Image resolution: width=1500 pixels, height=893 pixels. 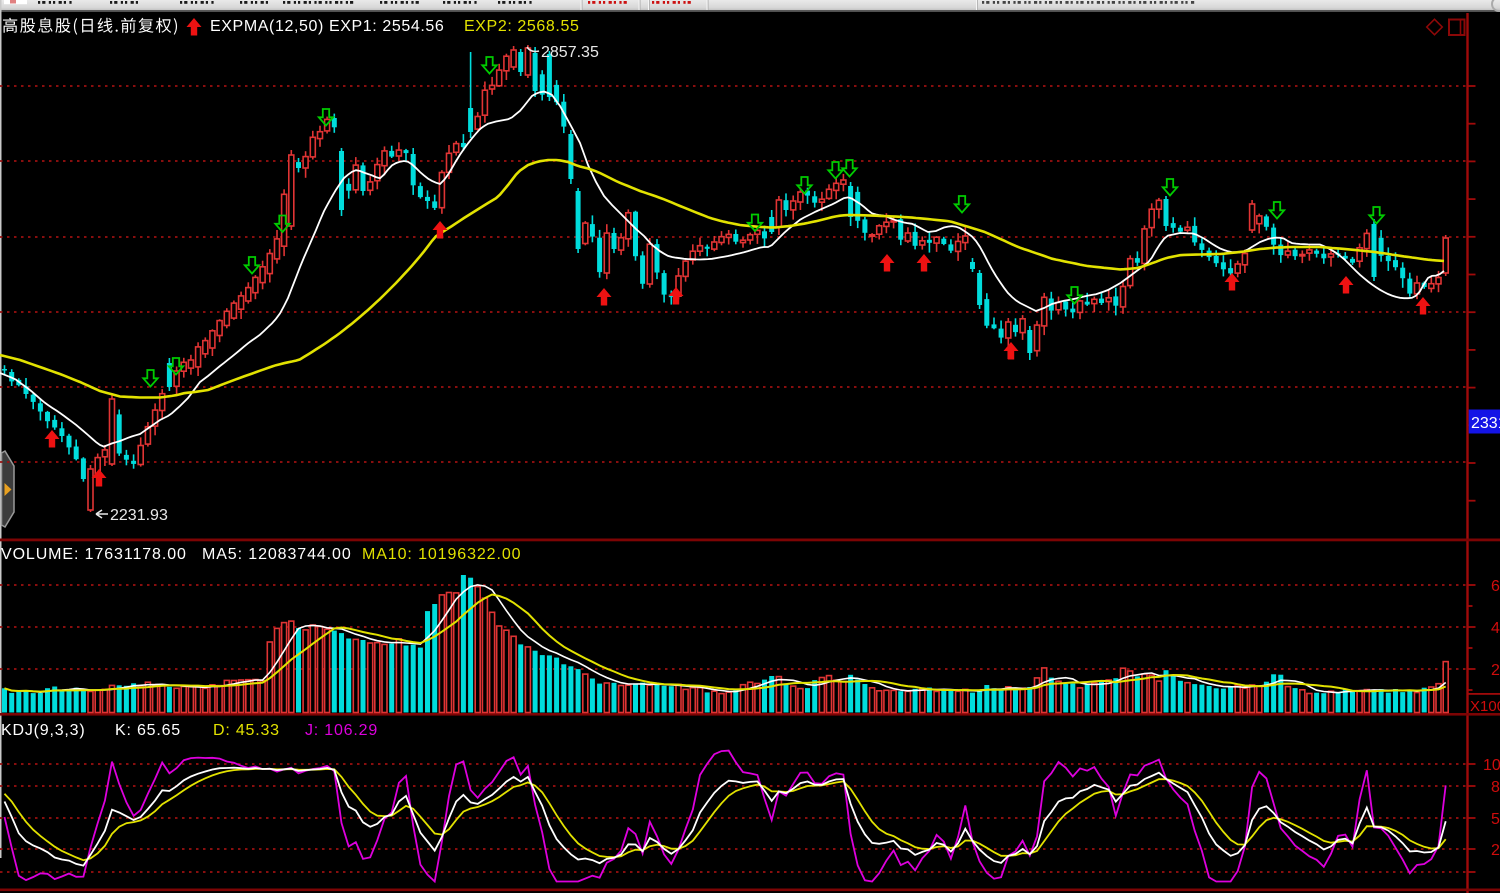 I want to click on svg-text: MA5: 12083744.00, so click(x=277, y=554).